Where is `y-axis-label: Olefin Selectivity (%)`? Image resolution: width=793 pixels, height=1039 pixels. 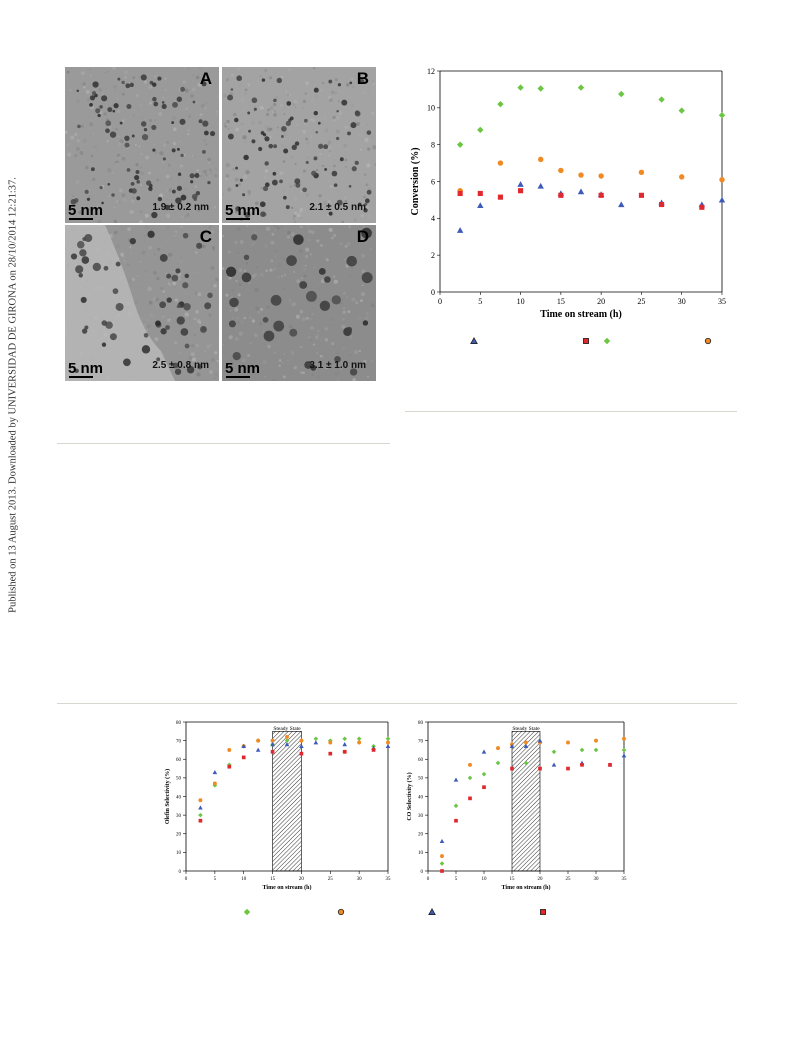
y-axis-label: Olefin Selectivity (%) is located at coordinates (167, 796).